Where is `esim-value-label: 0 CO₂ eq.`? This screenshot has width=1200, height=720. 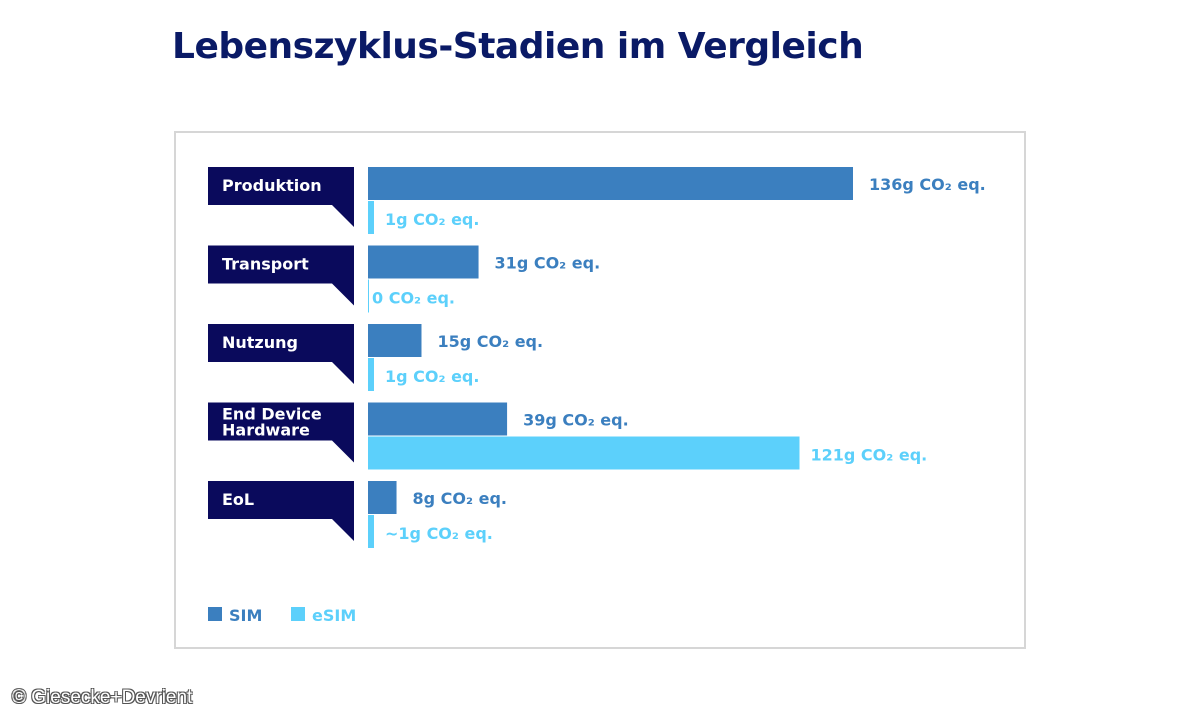
esim-value-label: 0 CO₂ eq. is located at coordinates (413, 298).